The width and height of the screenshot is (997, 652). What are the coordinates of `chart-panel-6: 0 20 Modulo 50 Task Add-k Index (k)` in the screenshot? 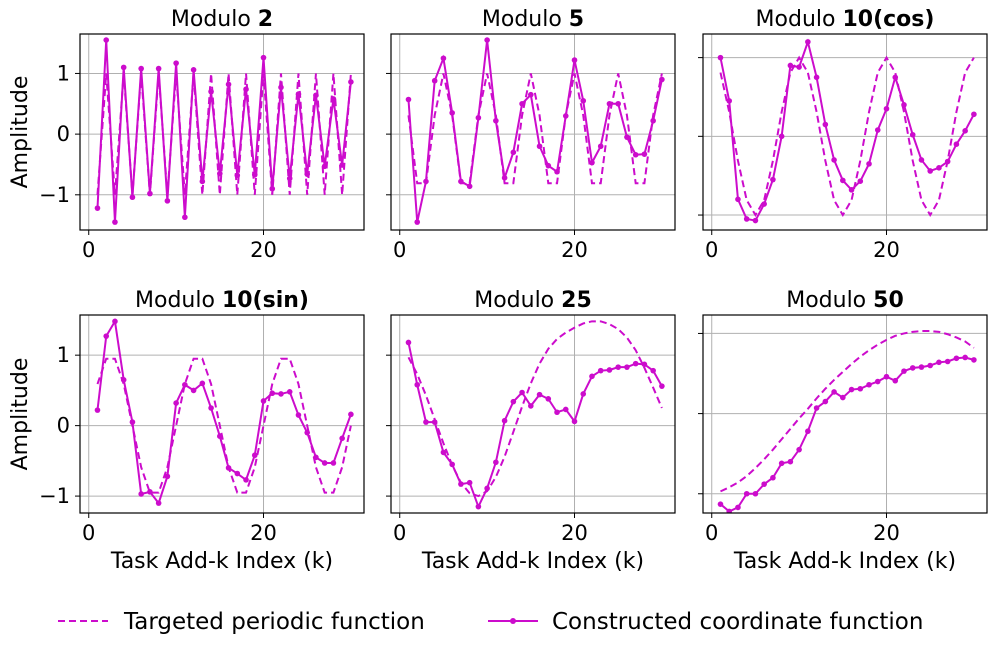 It's located at (843, 431).